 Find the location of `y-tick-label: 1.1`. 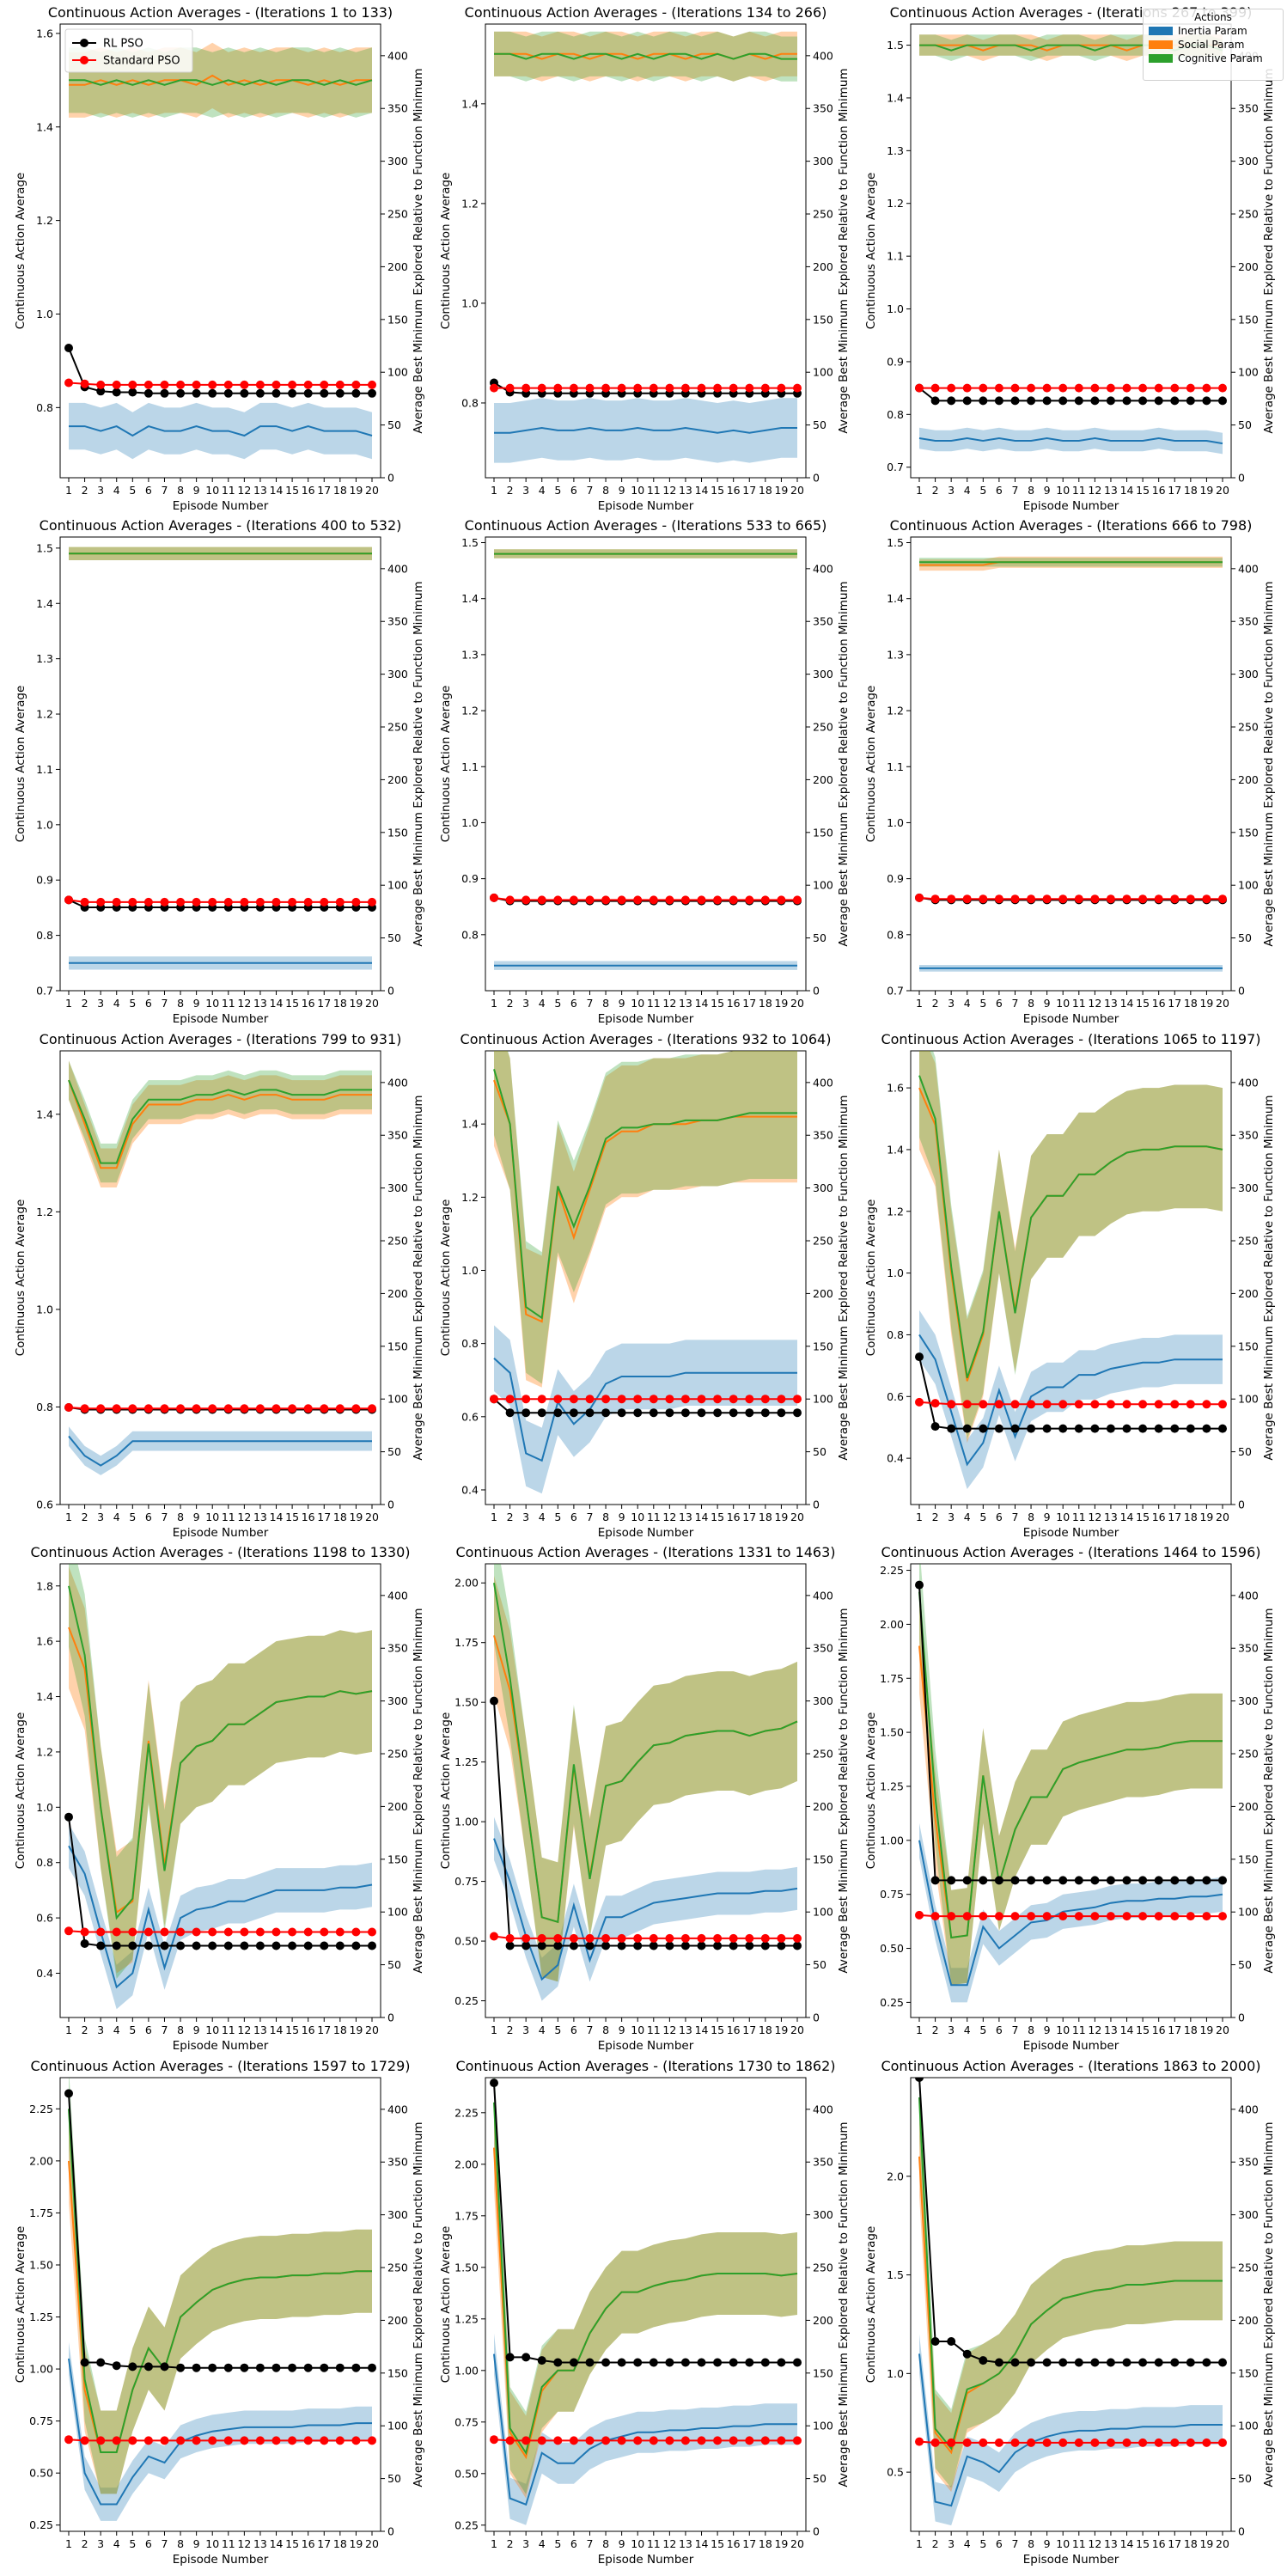

y-tick-label: 1.1 is located at coordinates (895, 256).